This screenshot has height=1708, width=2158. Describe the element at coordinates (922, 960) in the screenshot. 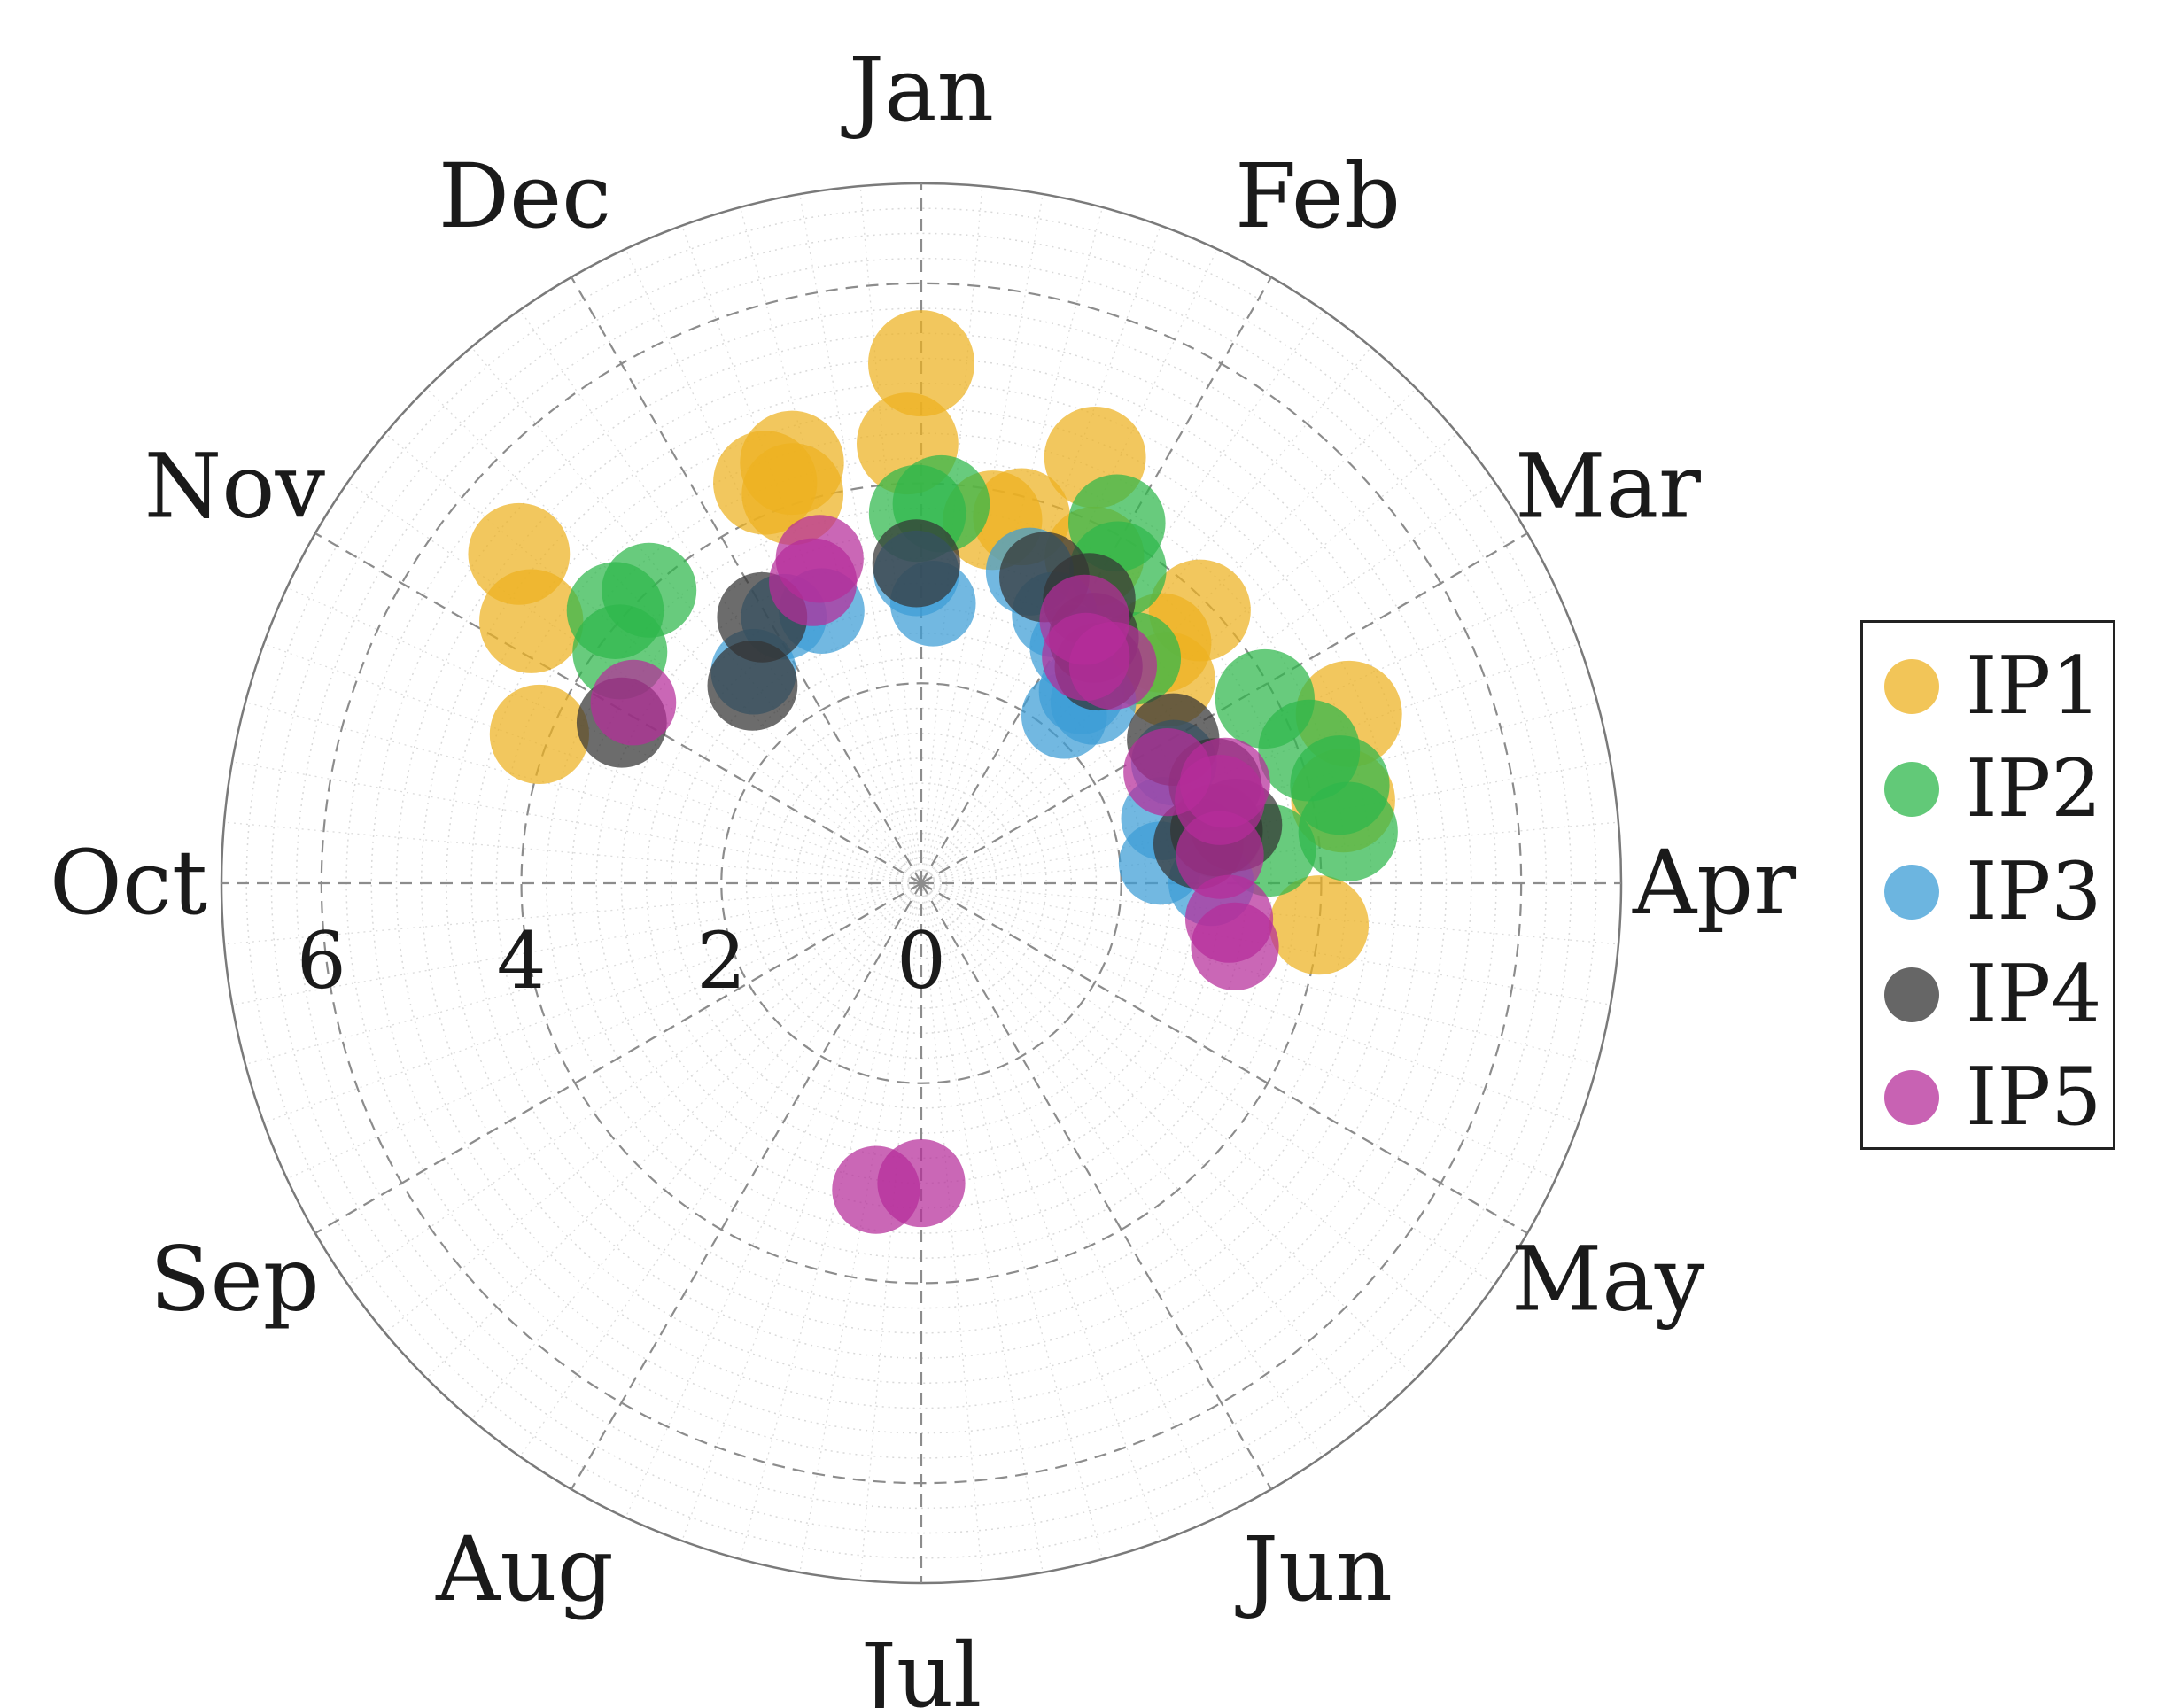

I see `radial-tick-label: 0` at that location.